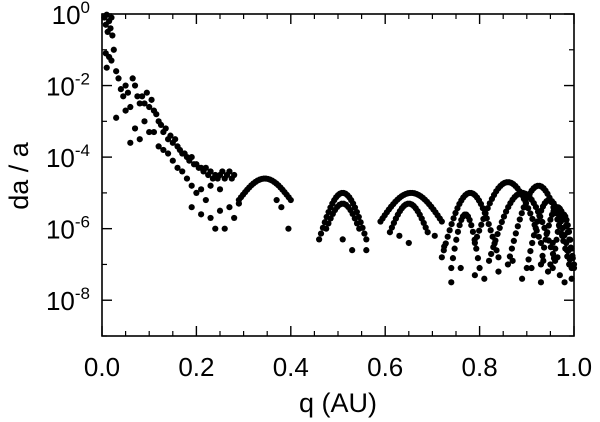  I want to click on x-tick-label: 0.4, so click(291, 367).